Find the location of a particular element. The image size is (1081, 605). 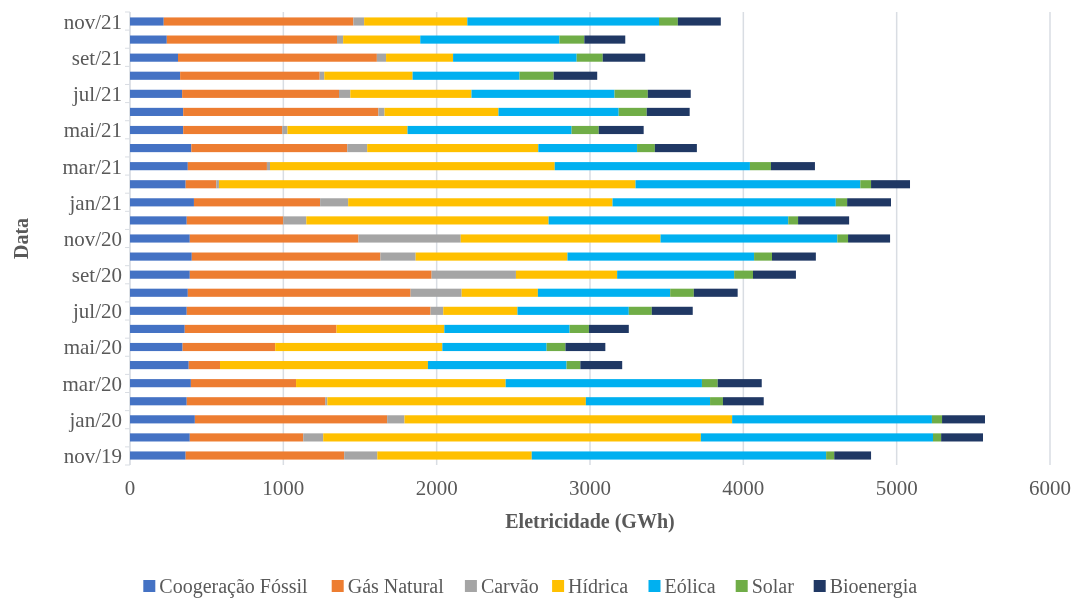

y-tick-label: jan/20 is located at coordinates (95, 419).